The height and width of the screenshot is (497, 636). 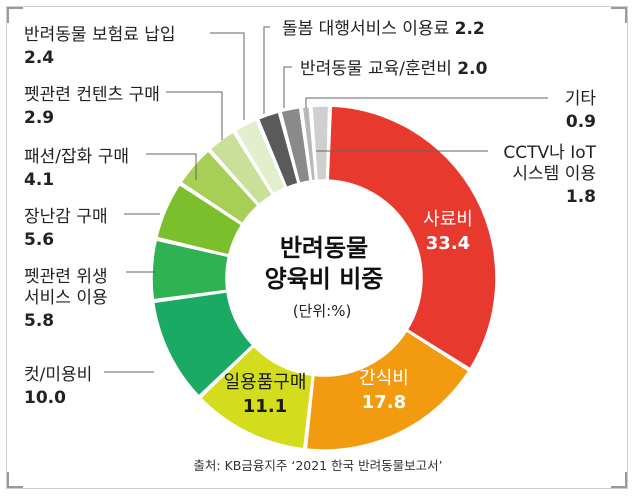 I want to click on slice-value-7: 2.9, so click(x=39, y=118).